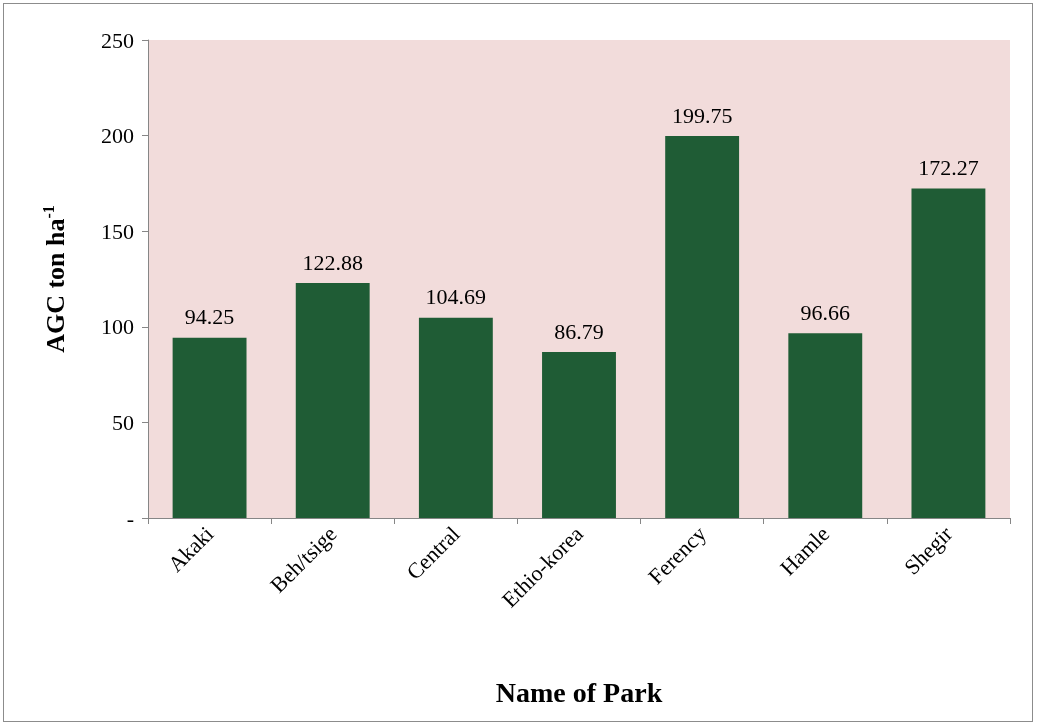  I want to click on y-tick-label: 150, so click(117, 231).